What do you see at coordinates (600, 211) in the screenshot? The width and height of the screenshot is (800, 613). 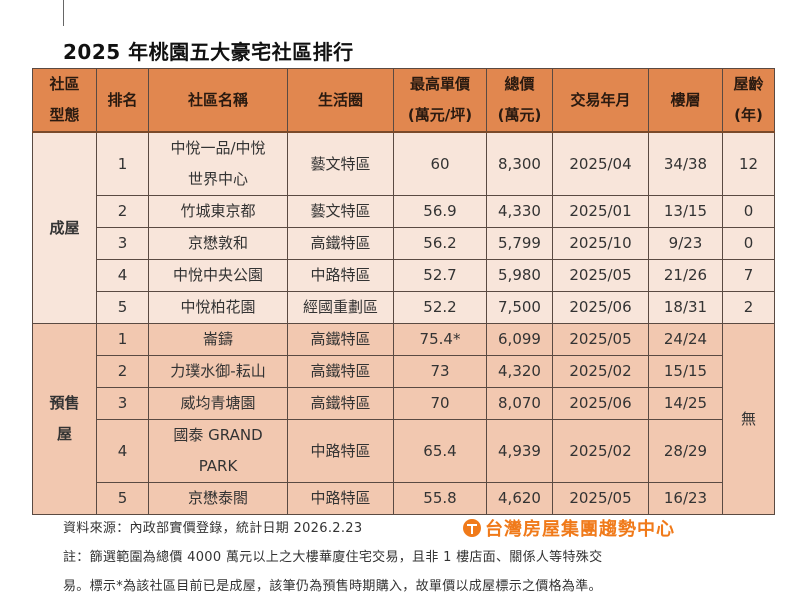 I see `cell-date: 2025/01` at bounding box center [600, 211].